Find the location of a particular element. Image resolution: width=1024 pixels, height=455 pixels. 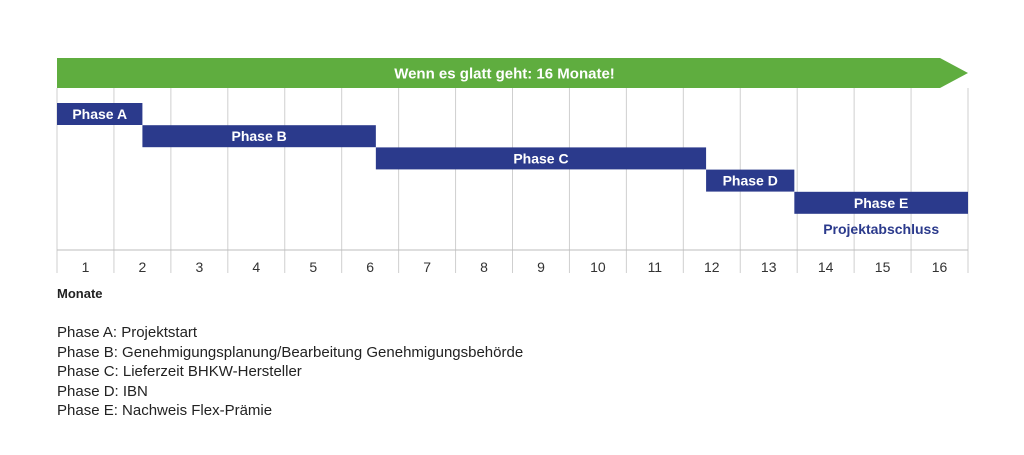

legend-item-phase-d: Phase D: IBN is located at coordinates (102, 391).